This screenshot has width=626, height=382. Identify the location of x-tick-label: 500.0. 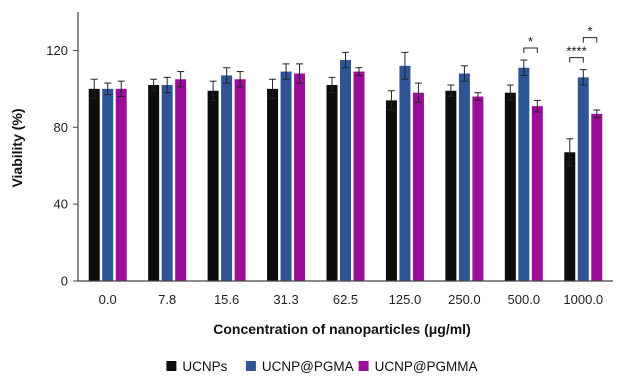
(524, 299).